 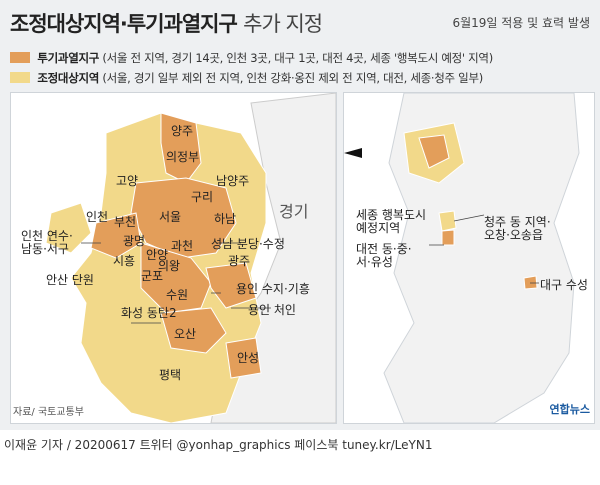 What do you see at coordinates (202, 197) in the screenshot?
I see `region-label-guri: 구리` at bounding box center [202, 197].